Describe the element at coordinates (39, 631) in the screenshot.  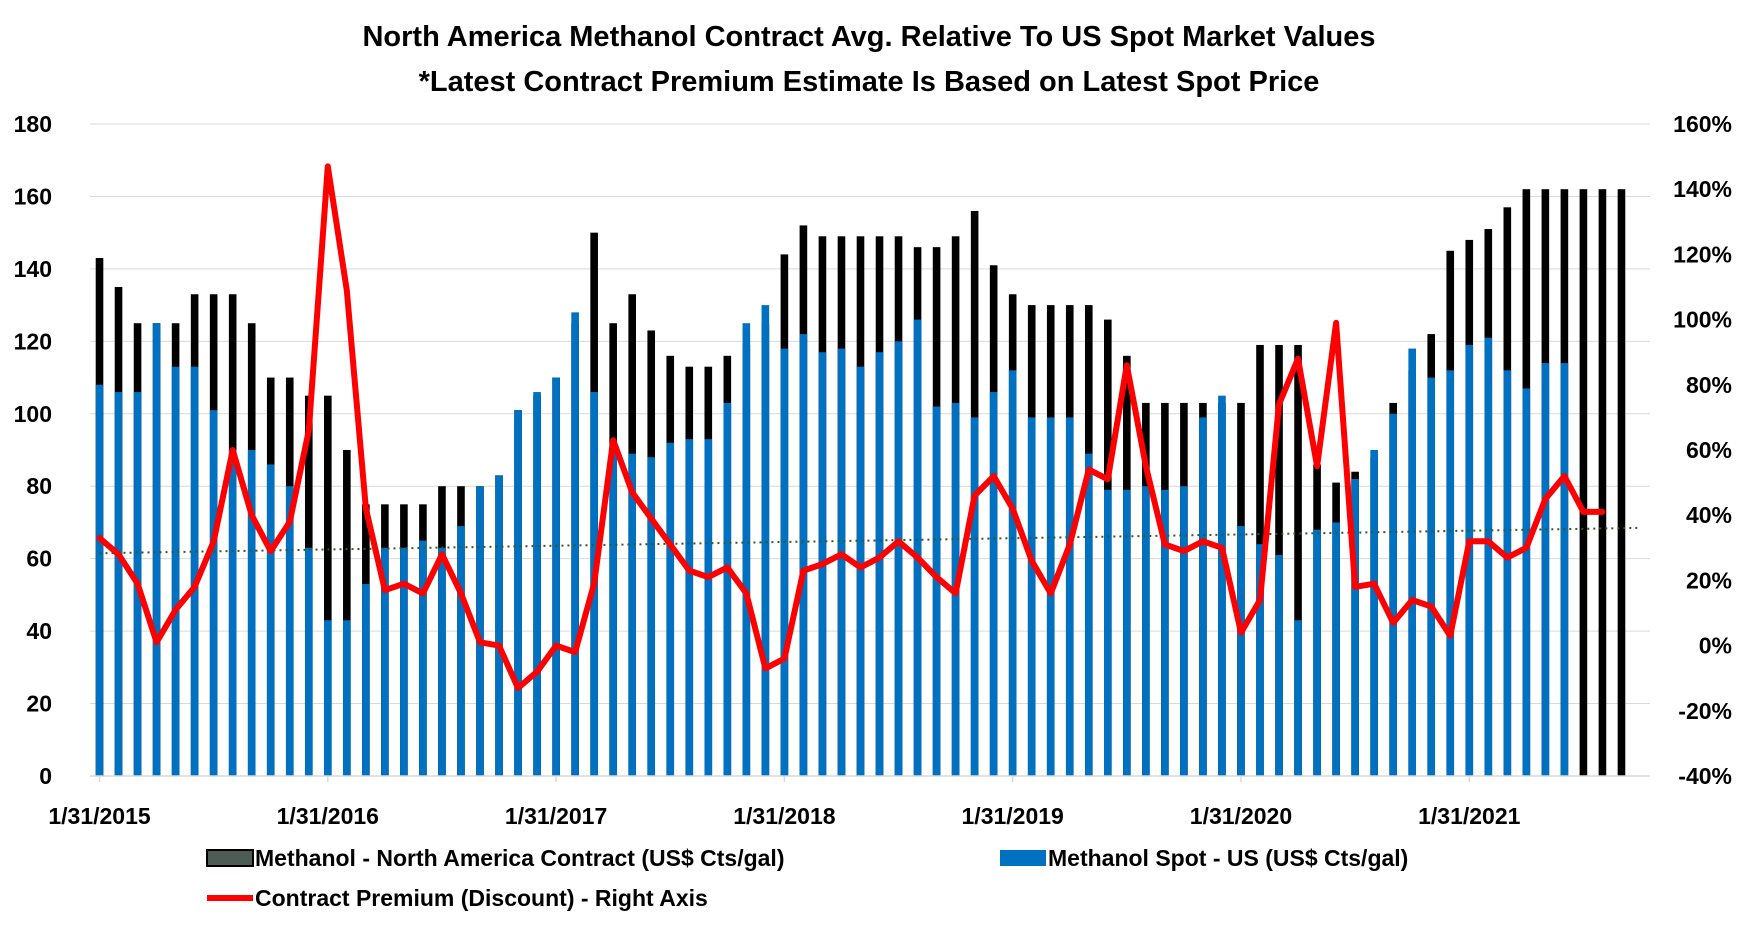
I see `left-tick-label: 40` at that location.